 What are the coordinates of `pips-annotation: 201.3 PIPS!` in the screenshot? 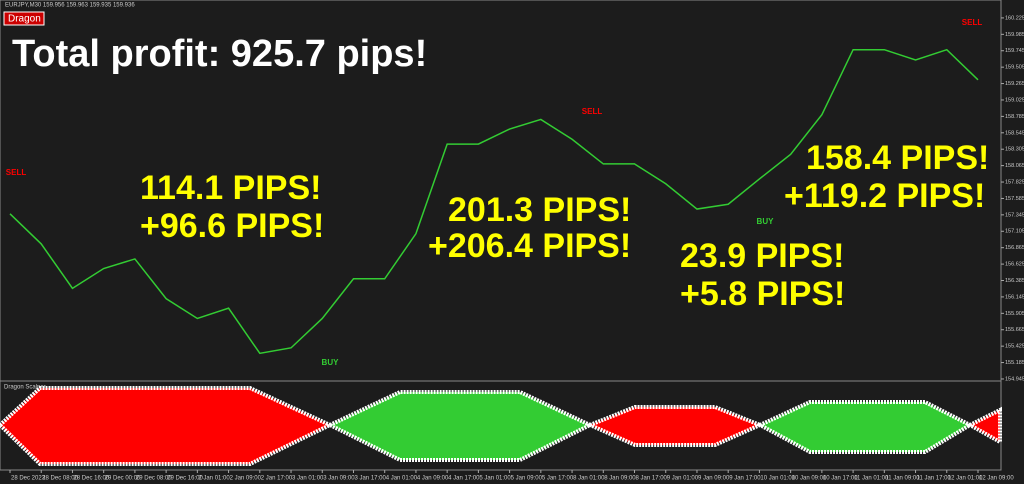 It's located at (539, 210).